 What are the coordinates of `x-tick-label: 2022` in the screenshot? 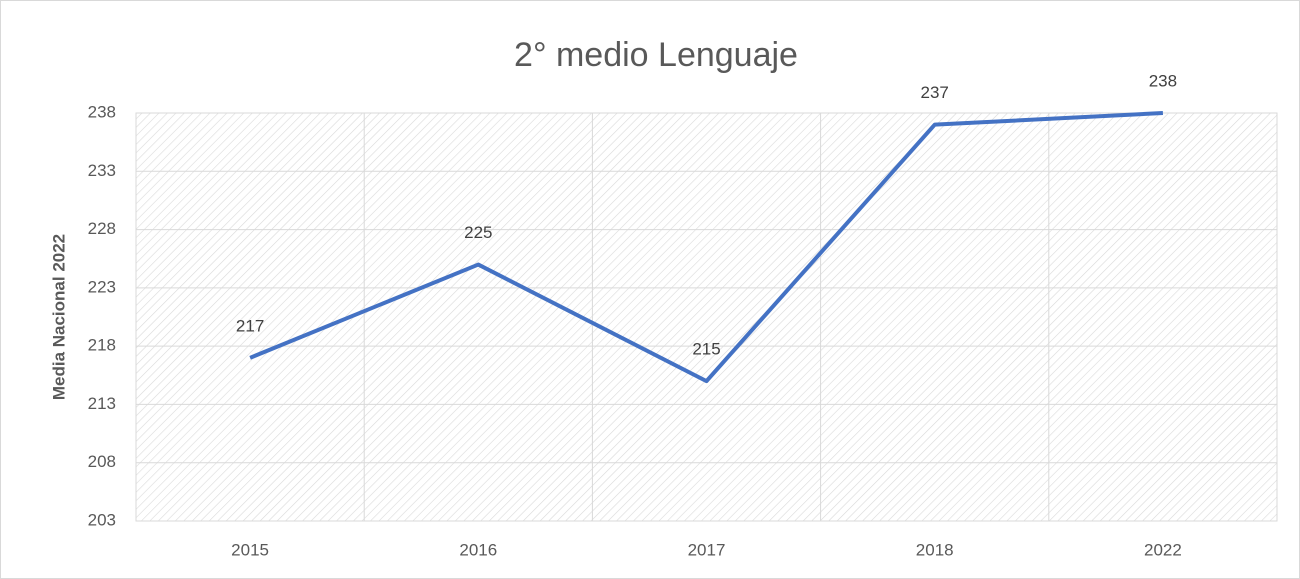 It's located at (1163, 549).